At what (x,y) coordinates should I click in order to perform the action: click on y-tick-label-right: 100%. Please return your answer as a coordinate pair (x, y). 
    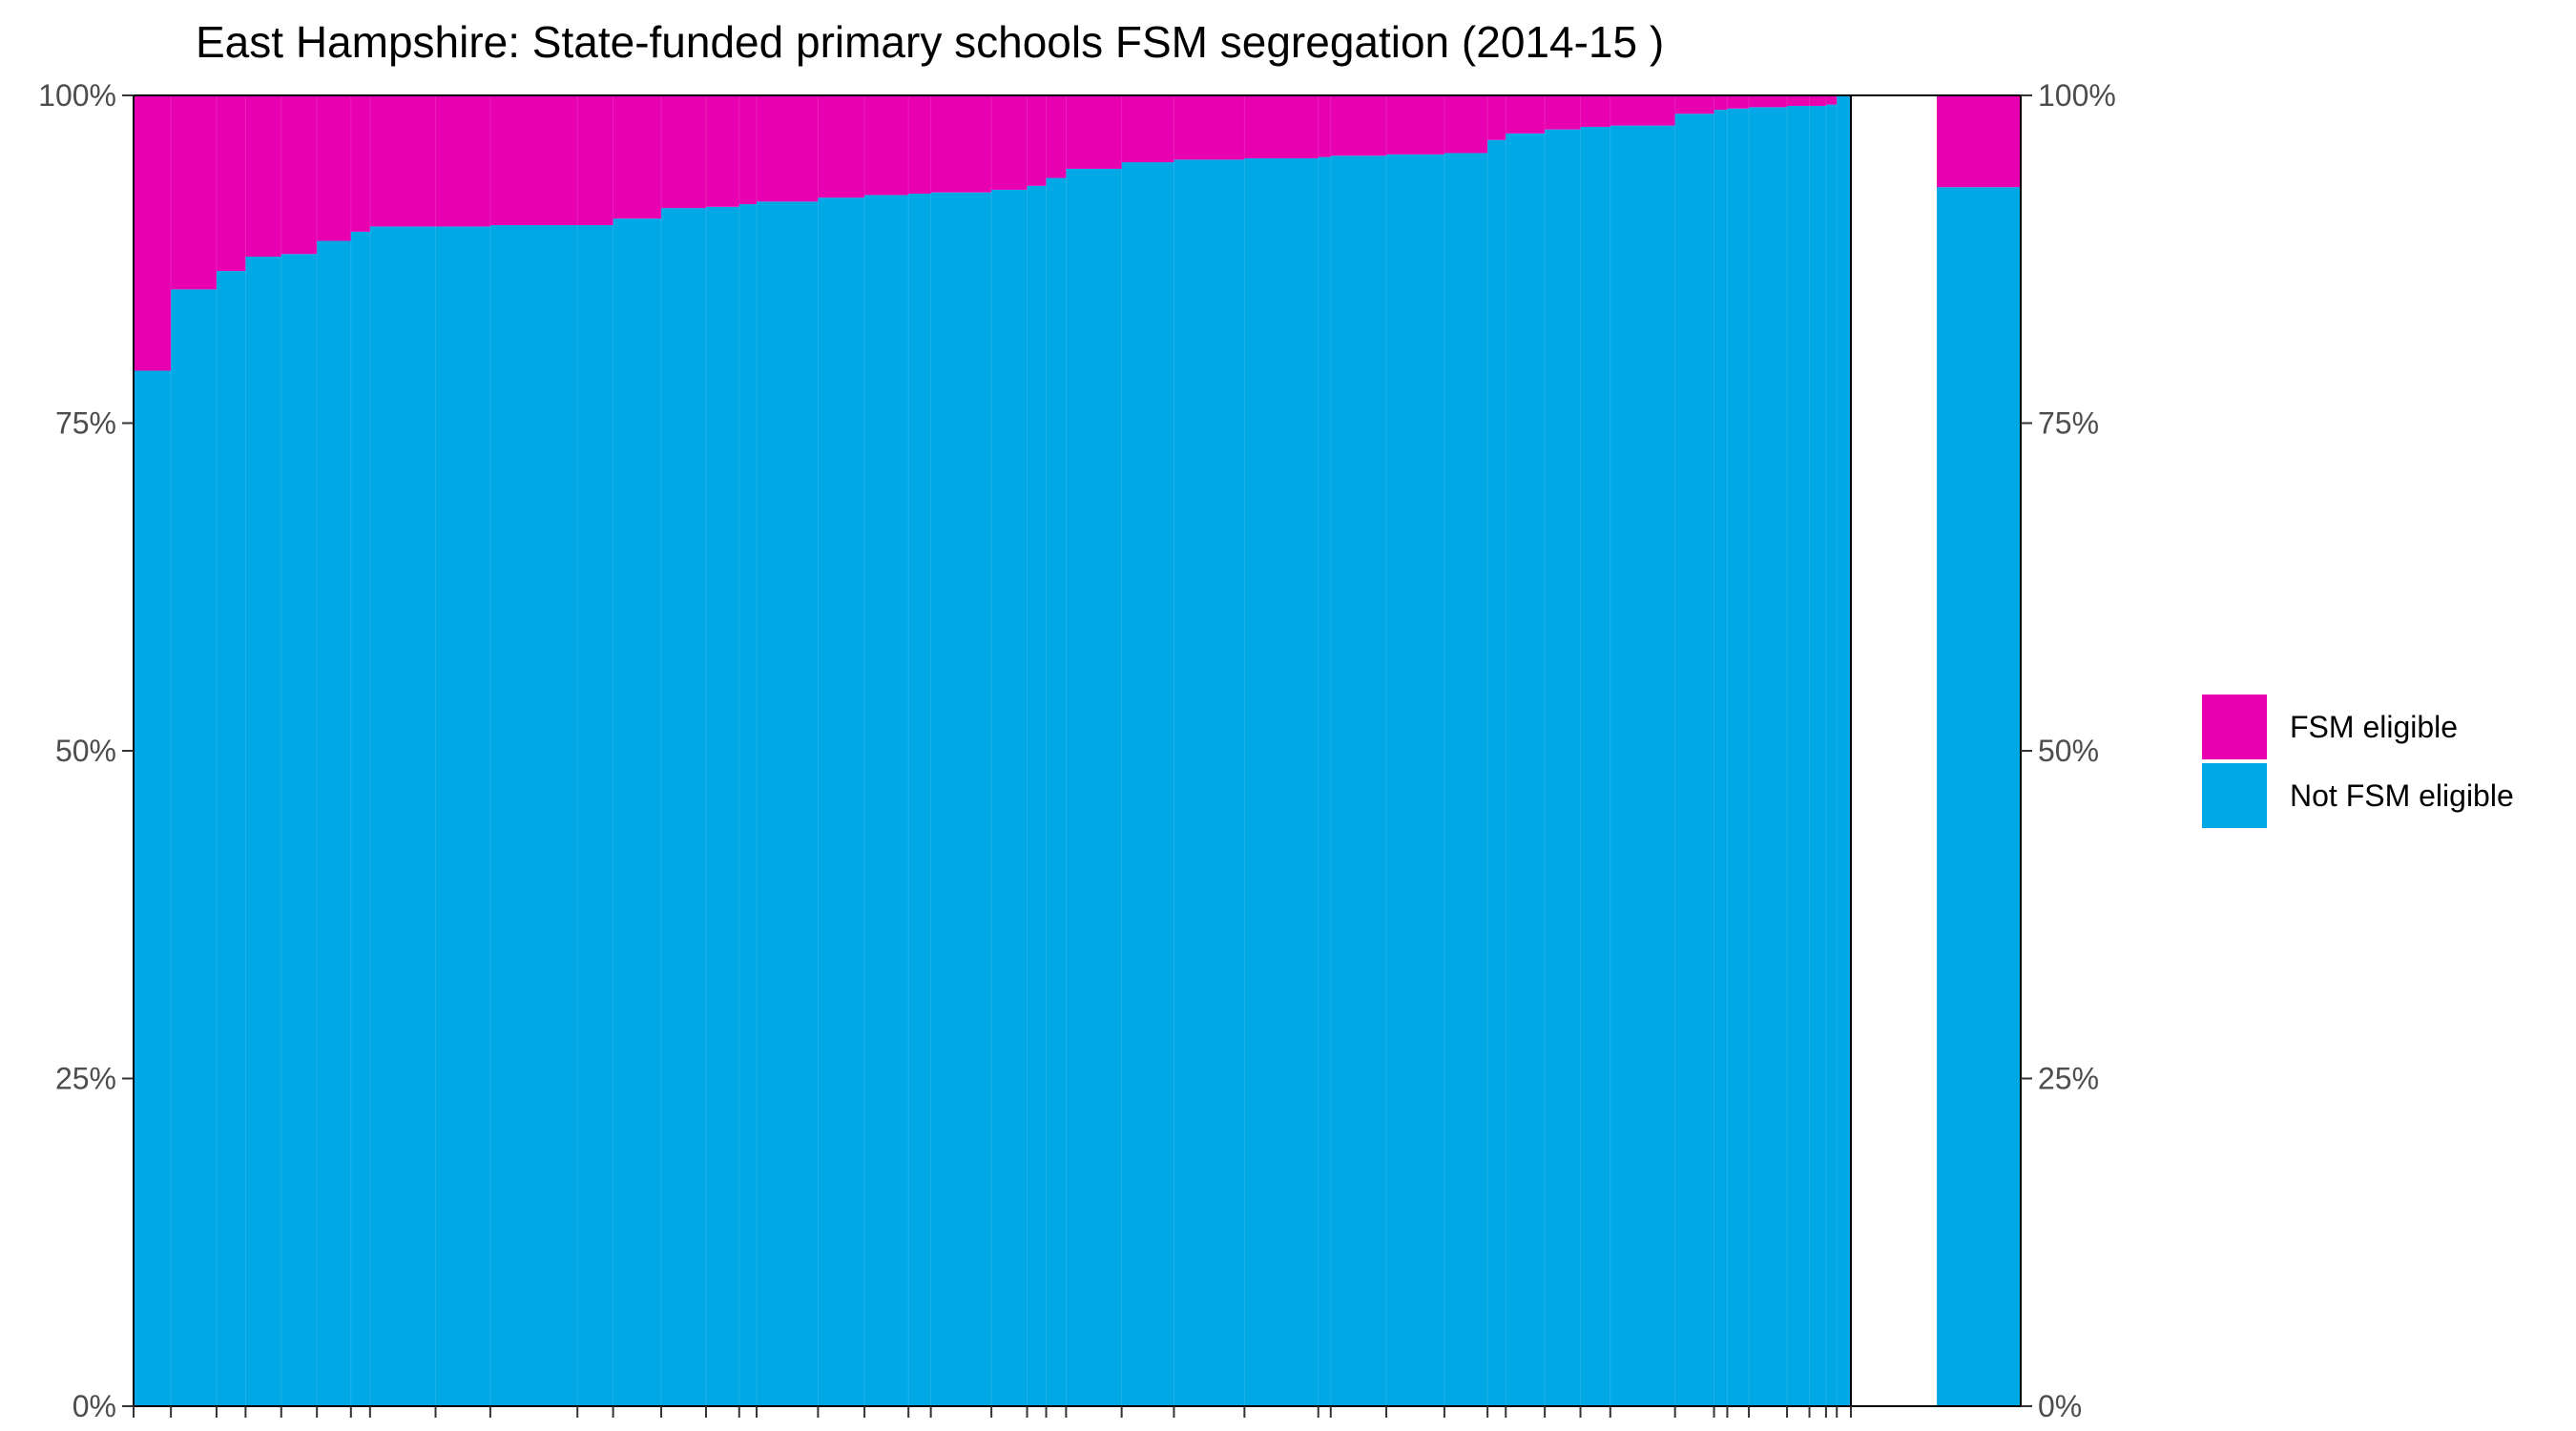
    Looking at the image, I should click on (2077, 95).